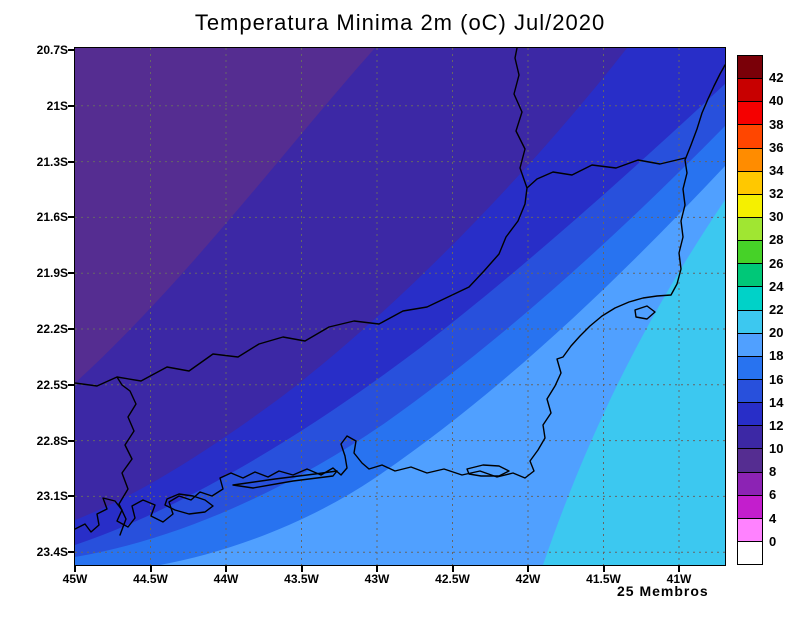 The height and width of the screenshot is (618, 800). What do you see at coordinates (776, 425) in the screenshot?
I see `colorbar-label: 12` at bounding box center [776, 425].